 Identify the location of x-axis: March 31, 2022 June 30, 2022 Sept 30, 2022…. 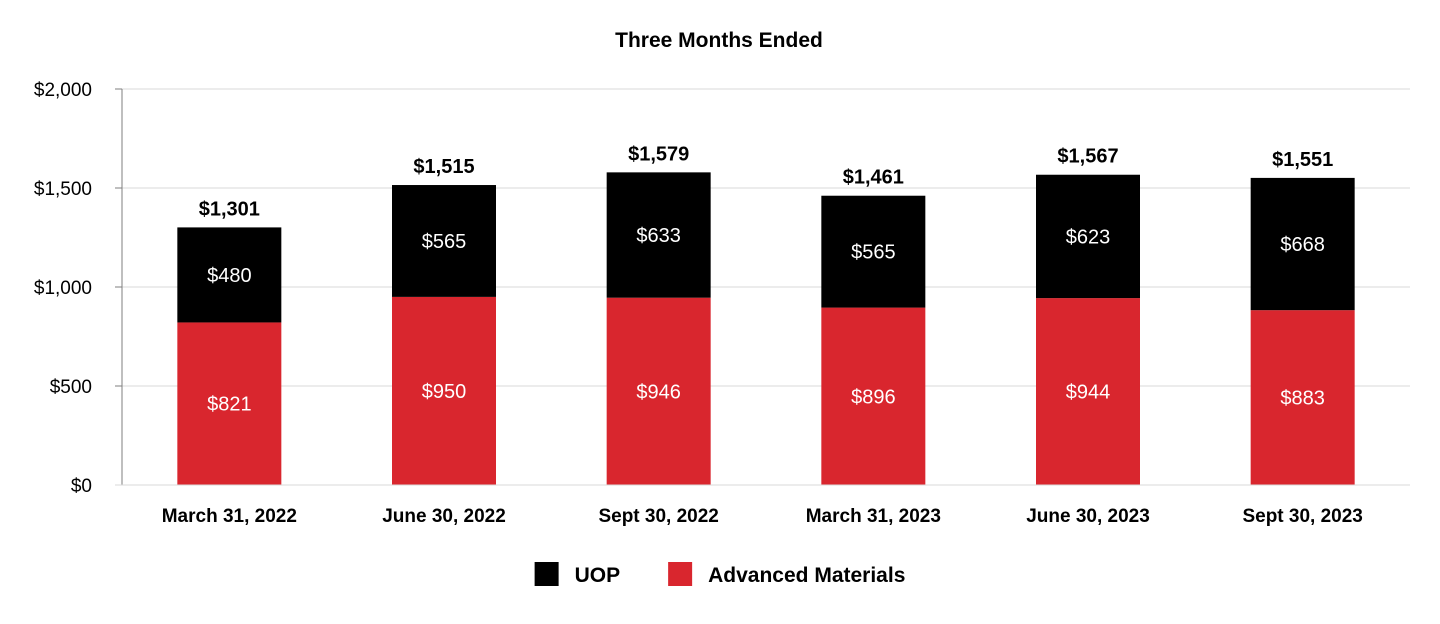
(762, 505).